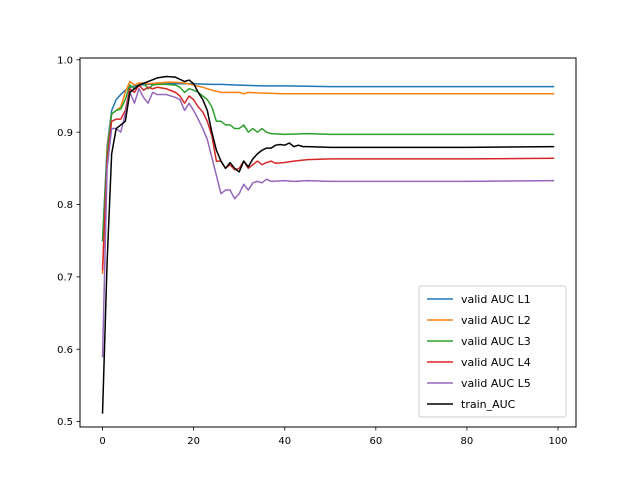 This screenshot has width=640, height=480. I want to click on x-tick-label: 40, so click(284, 441).